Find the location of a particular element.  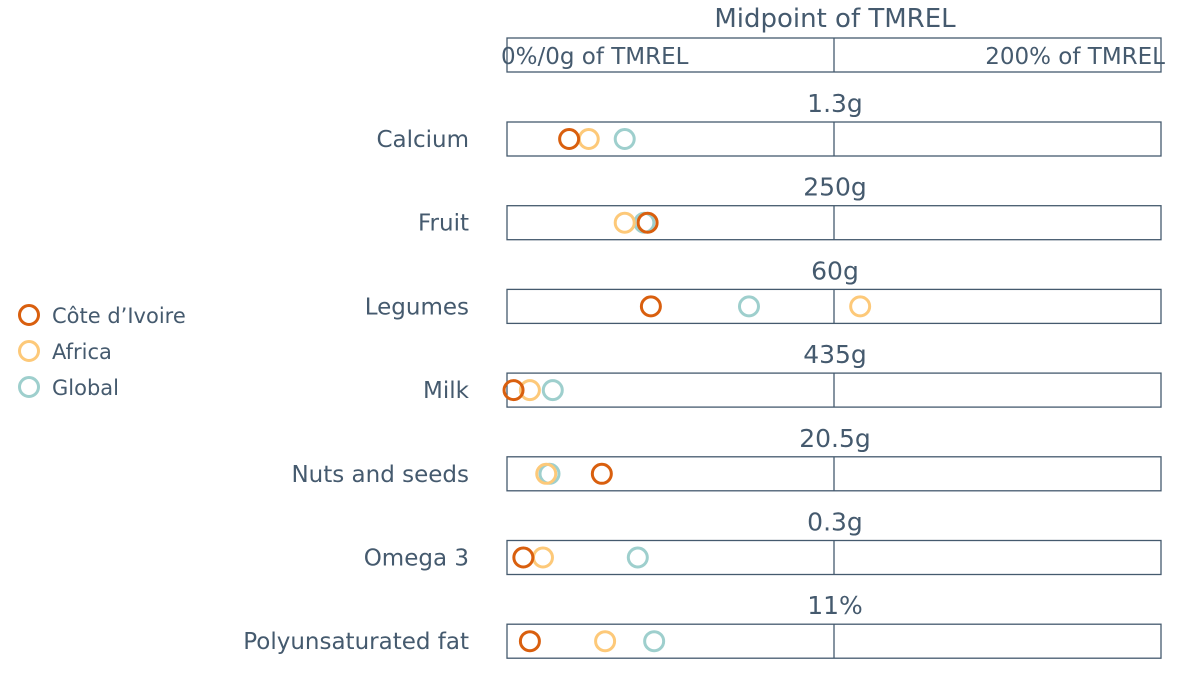

legend-label: Global is located at coordinates (85, 388).